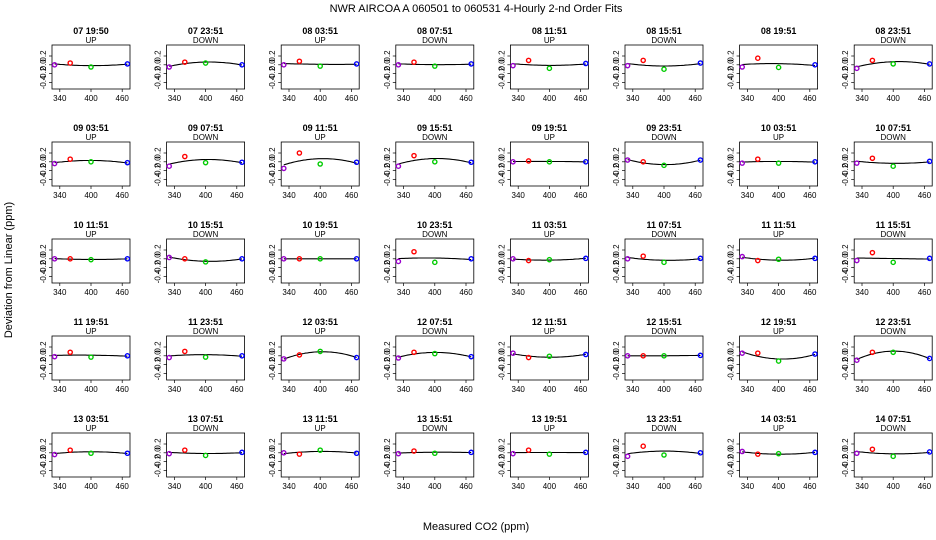 This screenshot has height=540, width=936. What do you see at coordinates (778, 225) in the screenshot?
I see `panel-title: 11 11:51` at bounding box center [778, 225].